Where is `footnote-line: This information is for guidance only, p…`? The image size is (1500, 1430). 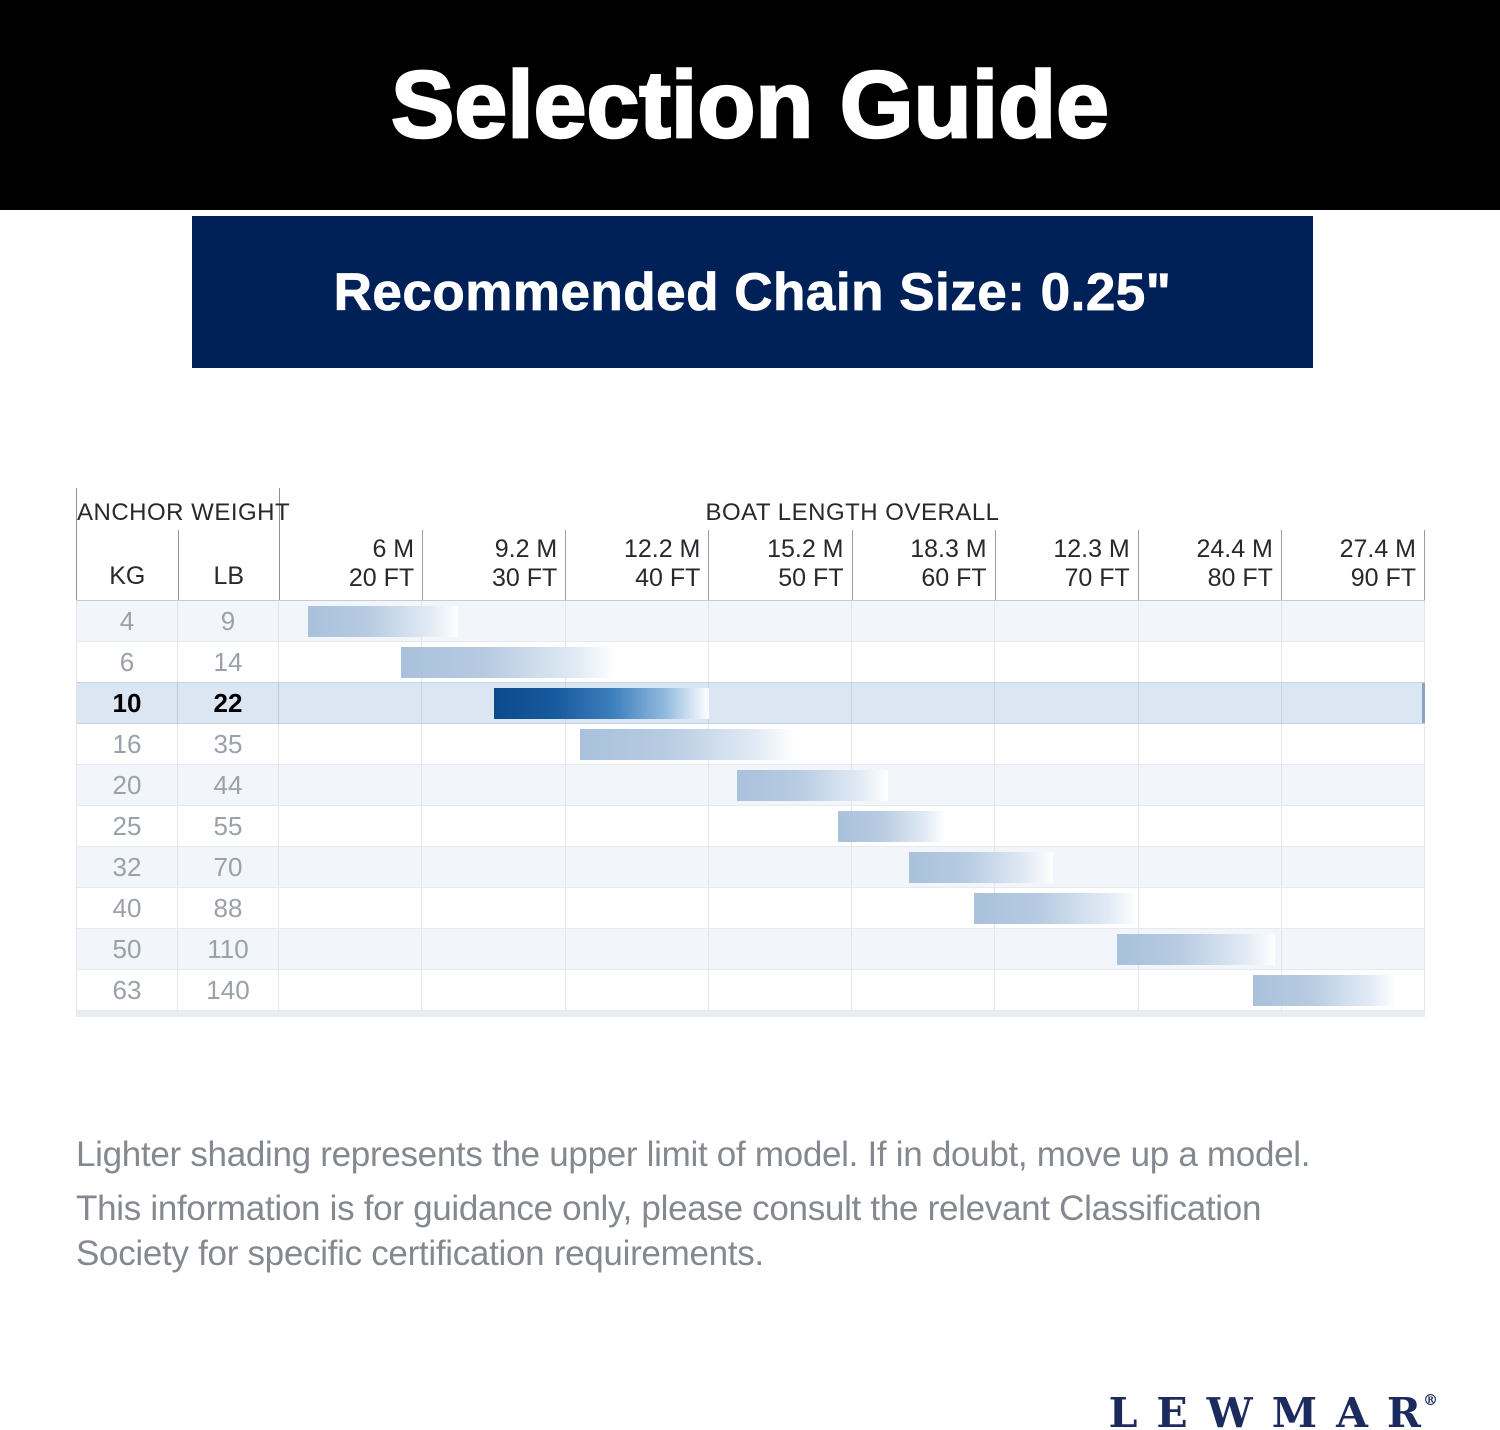
footnote-line: This information is for guidance only, p… is located at coordinates (669, 1208).